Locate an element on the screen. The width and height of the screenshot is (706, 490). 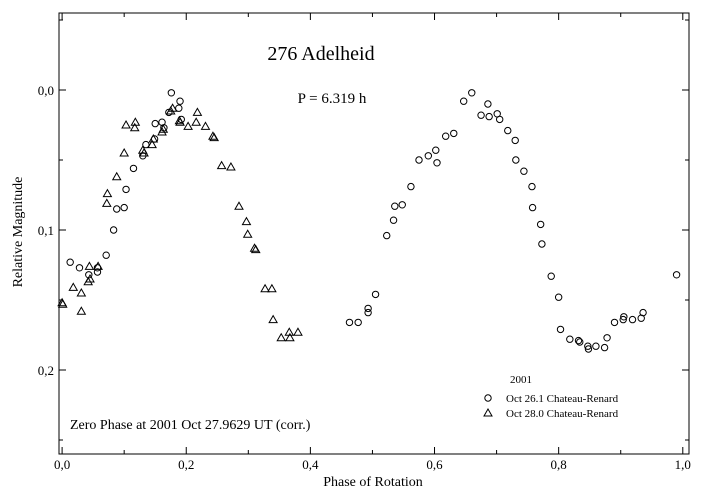
chart-title: 276 Adelheid is located at coordinates (320, 54).